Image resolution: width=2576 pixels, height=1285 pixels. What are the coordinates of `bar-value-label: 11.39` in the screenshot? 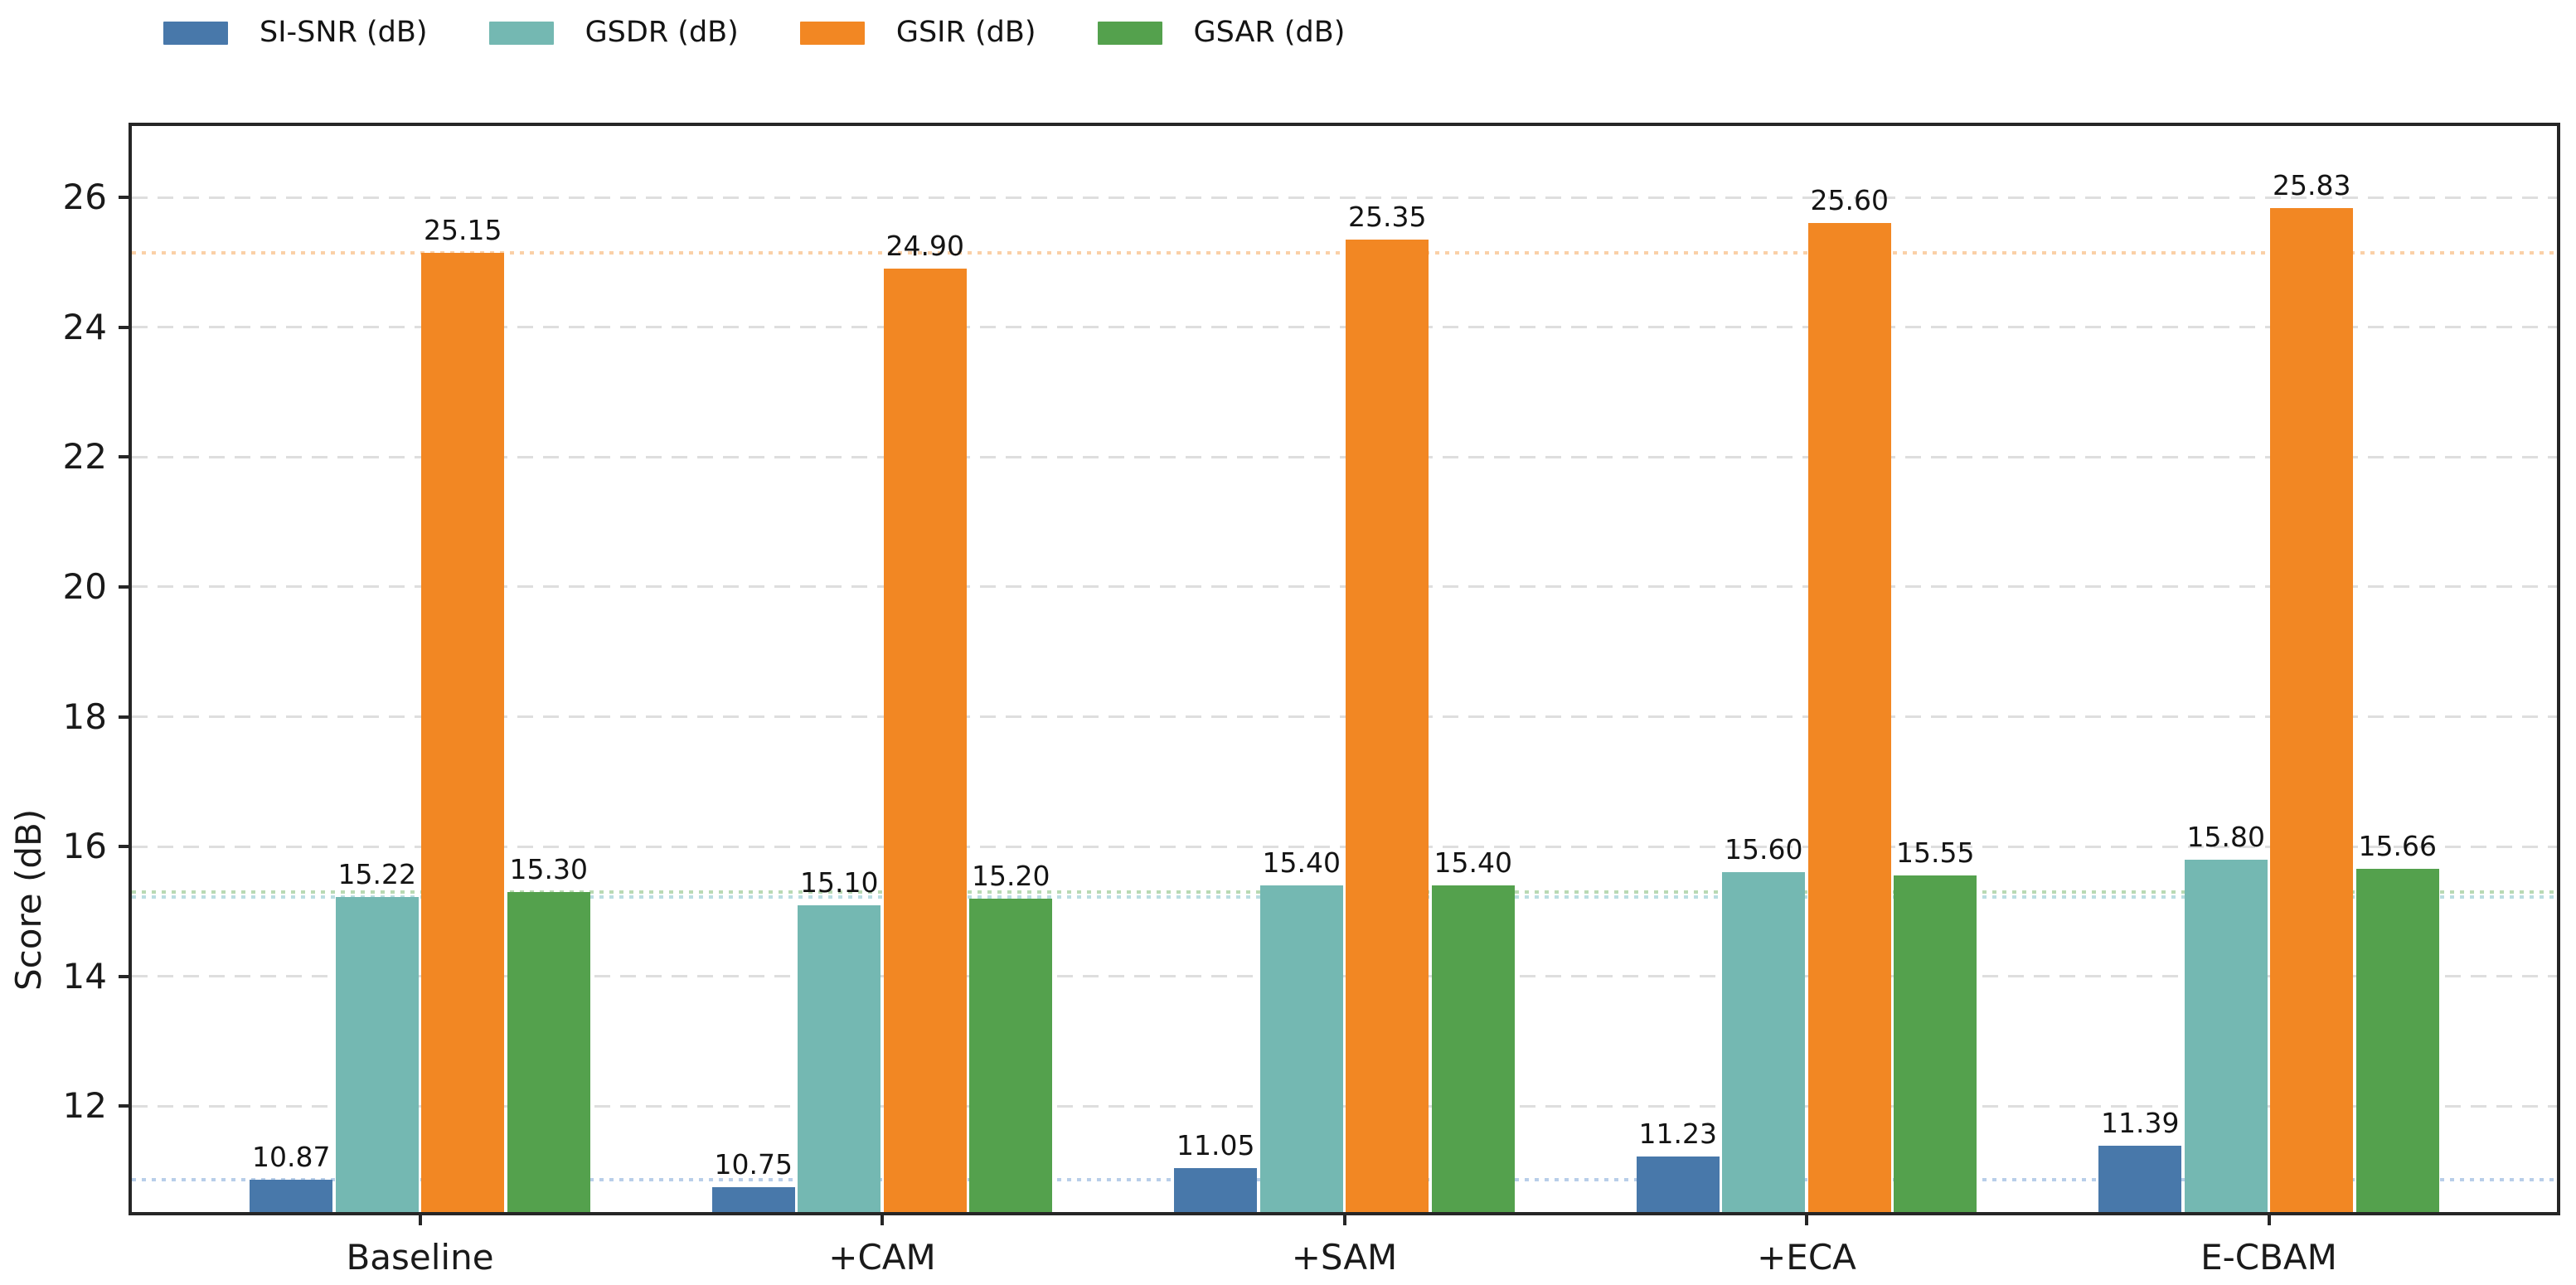 It's located at (2140, 1123).